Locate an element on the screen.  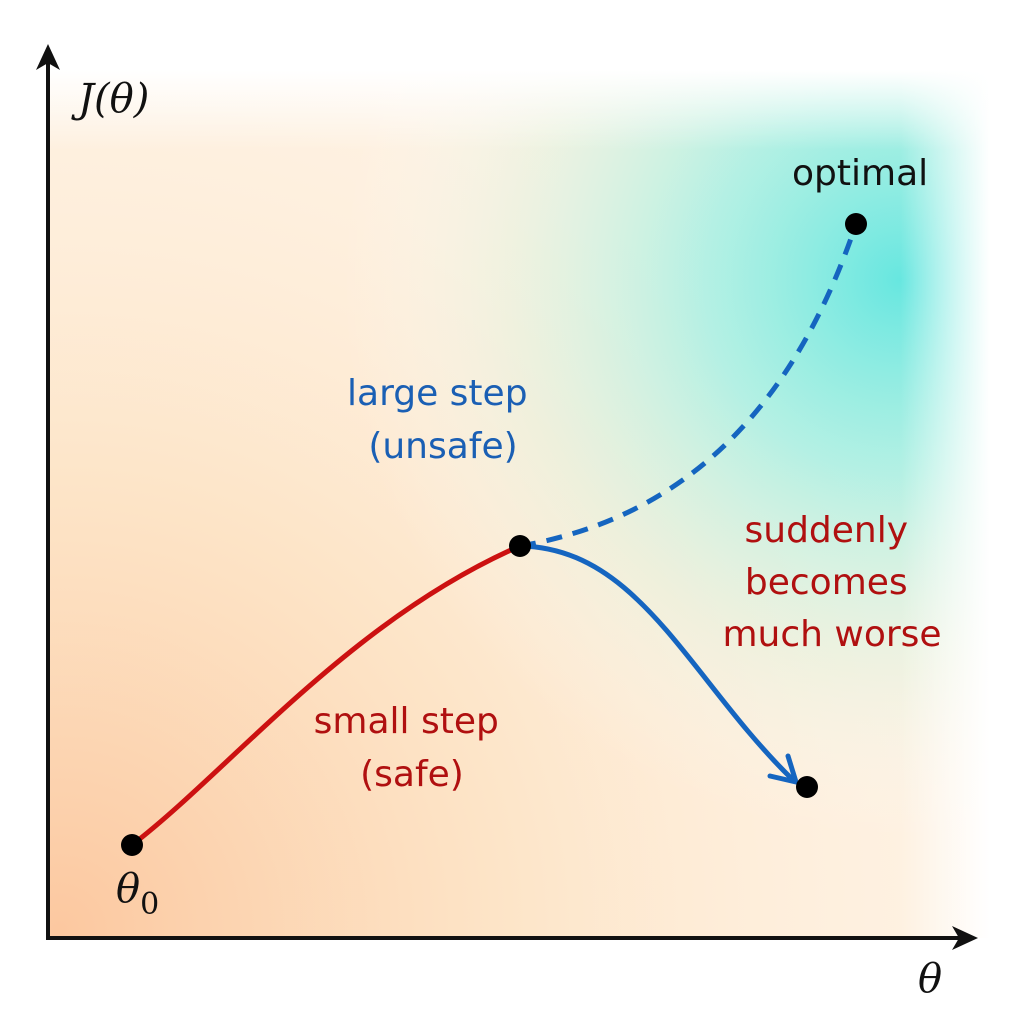
y-axis-label: J(θ) is located at coordinates (110, 99).